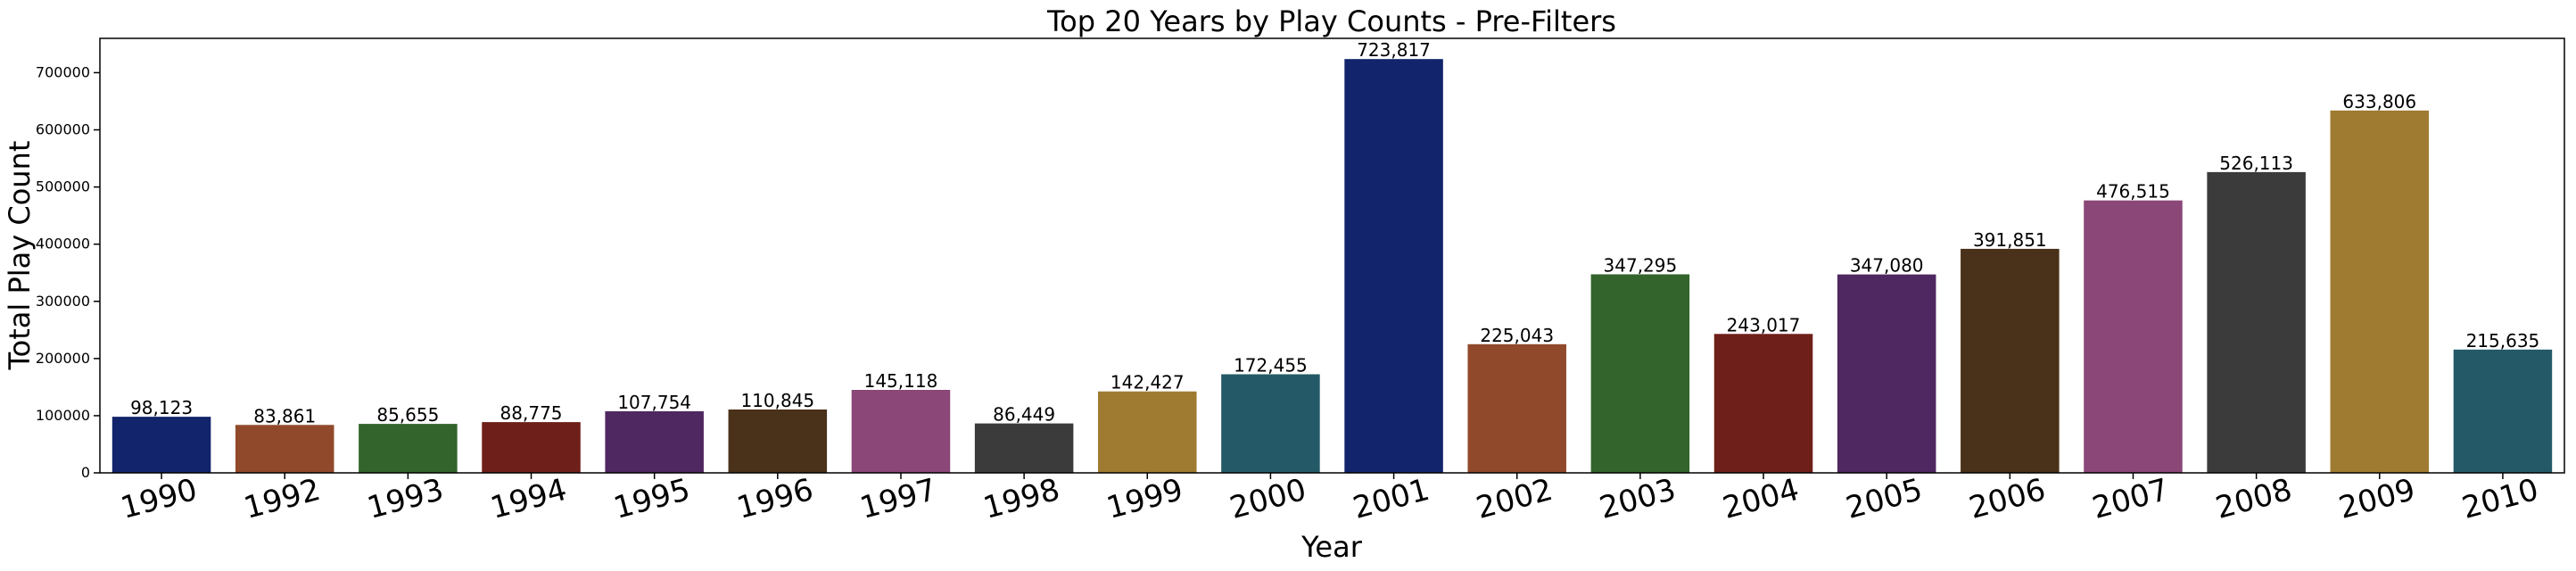  Describe the element at coordinates (1148, 383) in the screenshot. I see `data-label: 142,427` at that location.